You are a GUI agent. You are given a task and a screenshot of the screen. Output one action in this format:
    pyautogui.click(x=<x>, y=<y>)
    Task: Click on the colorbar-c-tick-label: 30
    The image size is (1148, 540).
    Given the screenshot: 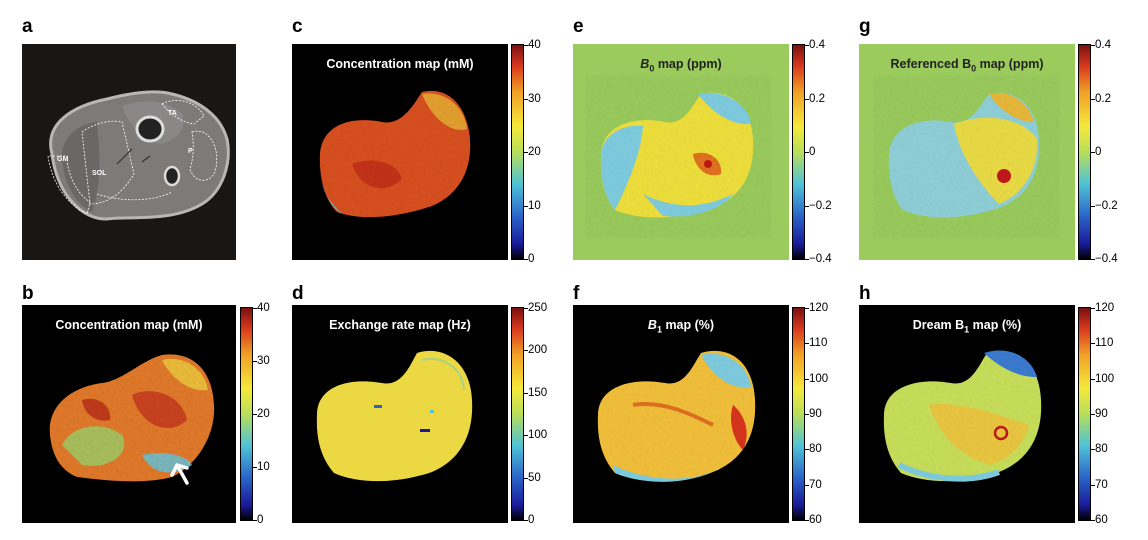 What is the action you would take?
    pyautogui.click(x=534, y=98)
    